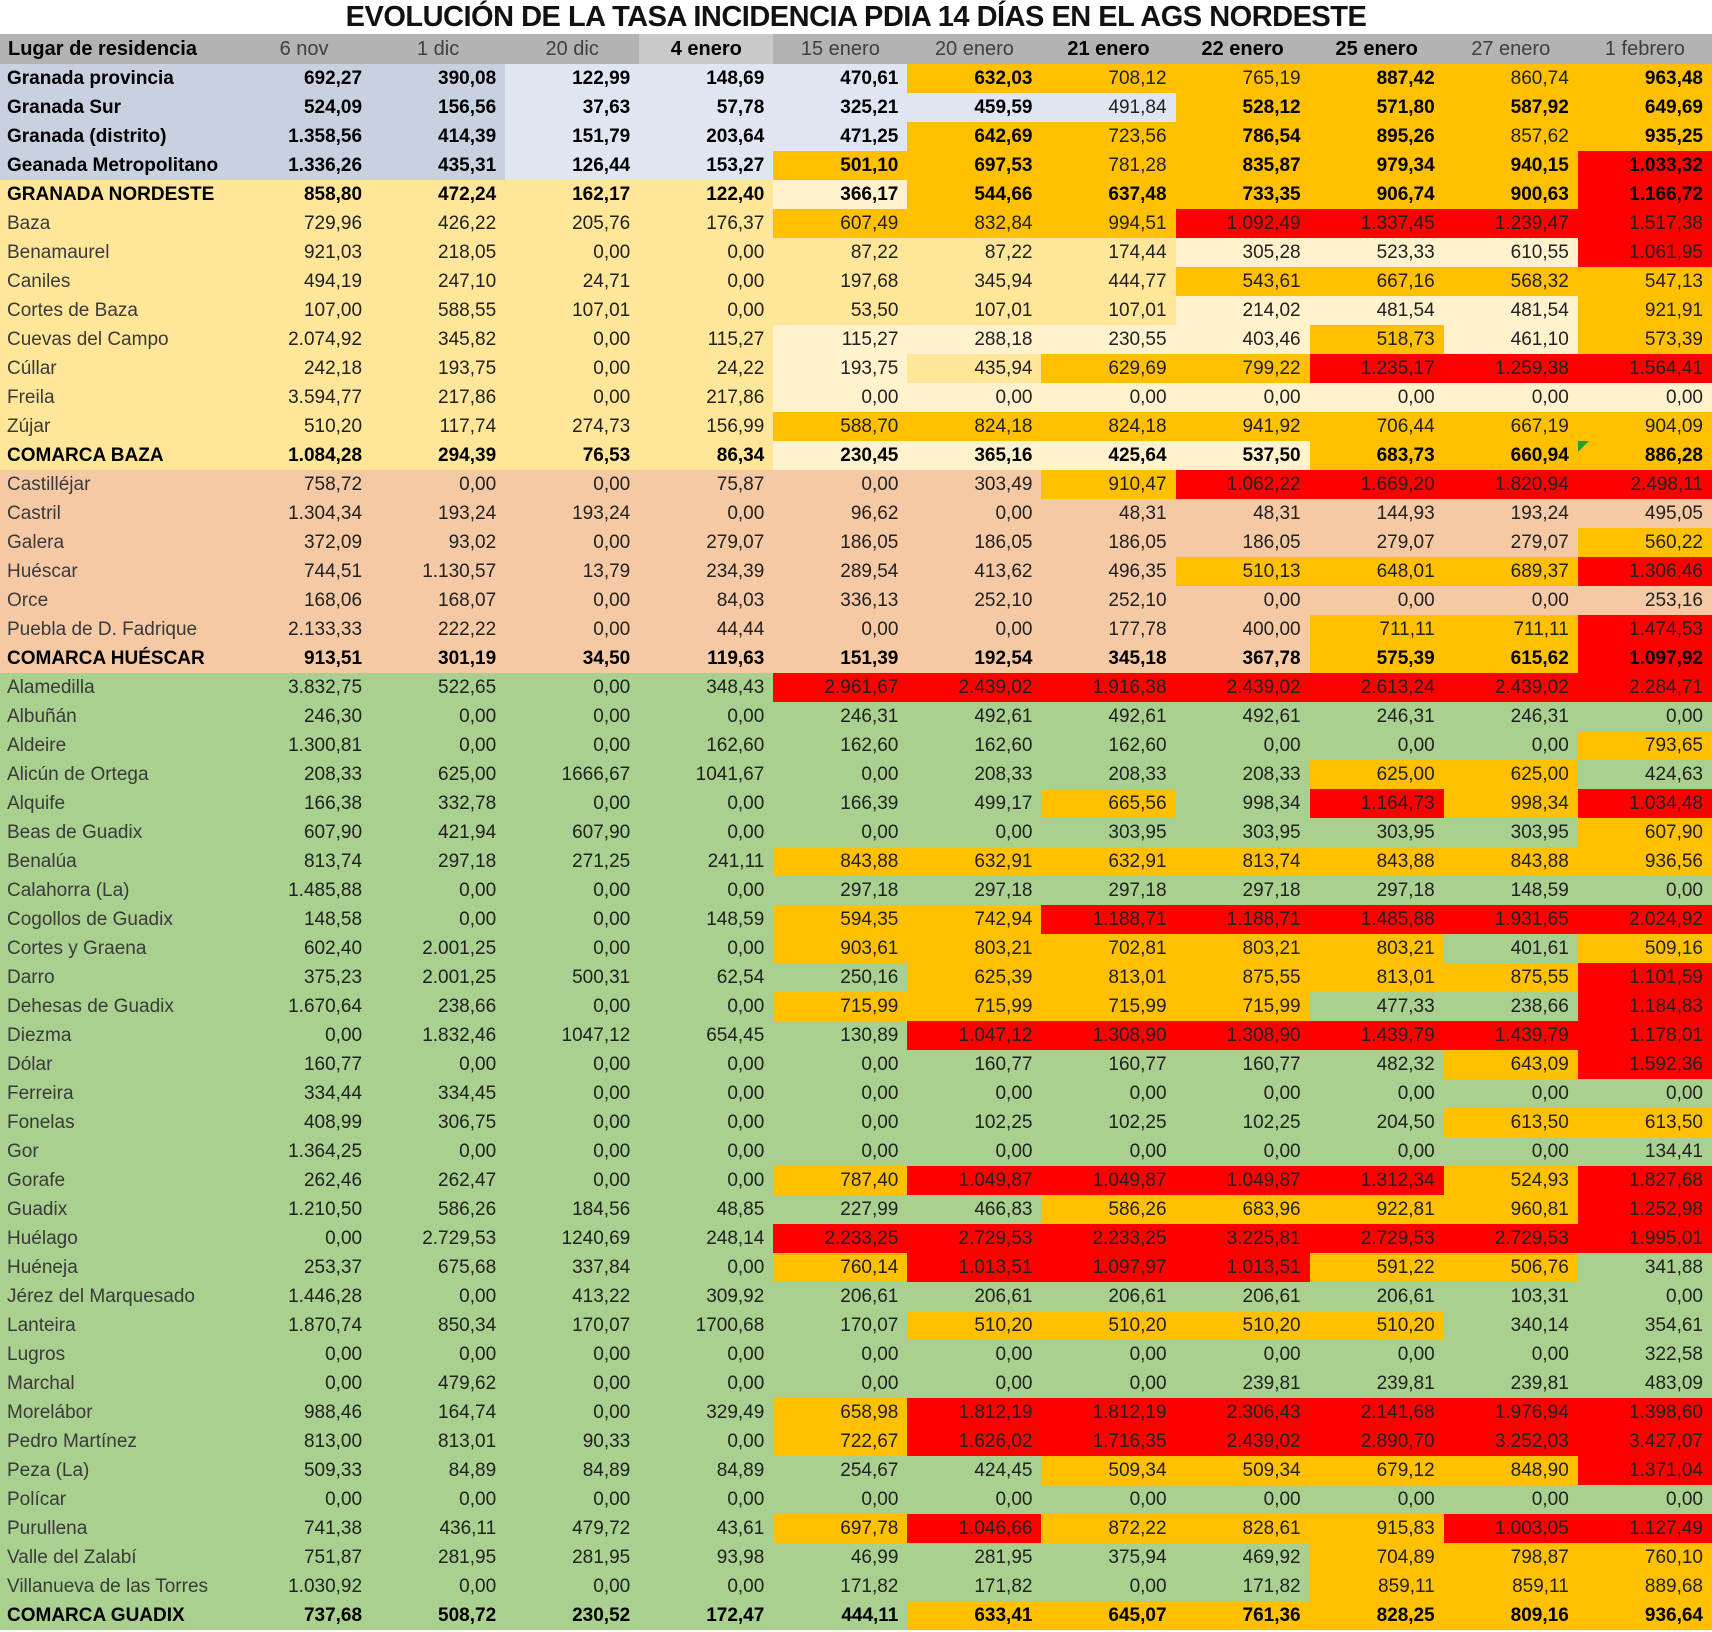 Image resolution: width=1712 pixels, height=1632 pixels. What do you see at coordinates (1644, 1615) in the screenshot?
I see `value-cell: 936,64` at bounding box center [1644, 1615].